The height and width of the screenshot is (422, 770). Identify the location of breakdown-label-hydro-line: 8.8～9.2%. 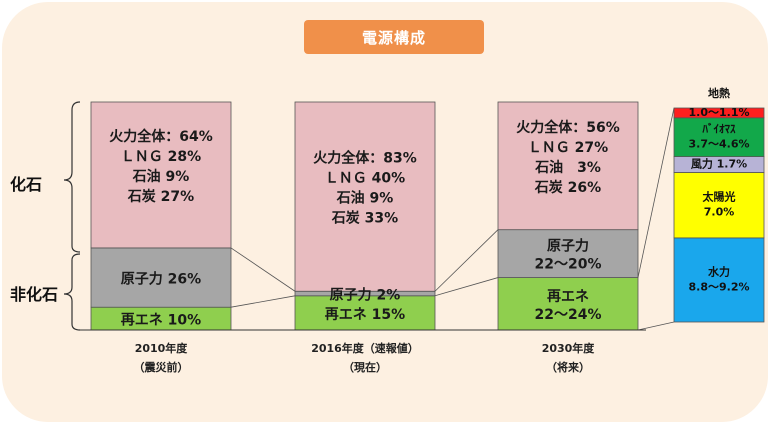
(719, 286).